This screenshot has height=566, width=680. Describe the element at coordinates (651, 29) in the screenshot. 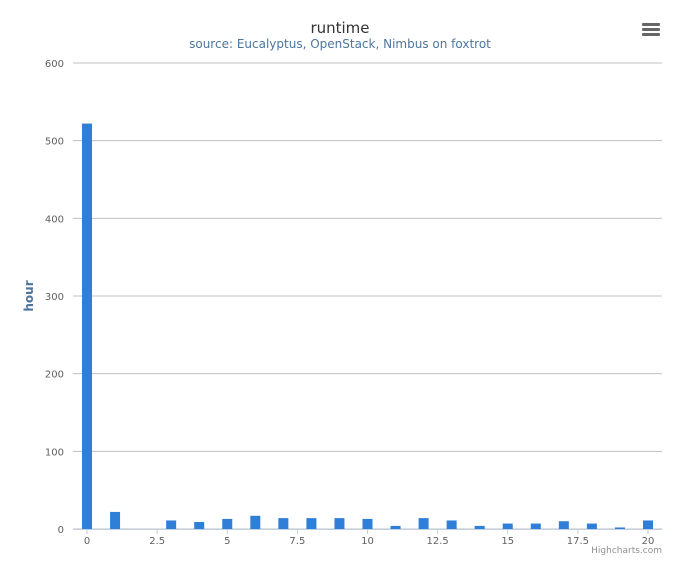

I see `hamburger-menu-icon` at that location.